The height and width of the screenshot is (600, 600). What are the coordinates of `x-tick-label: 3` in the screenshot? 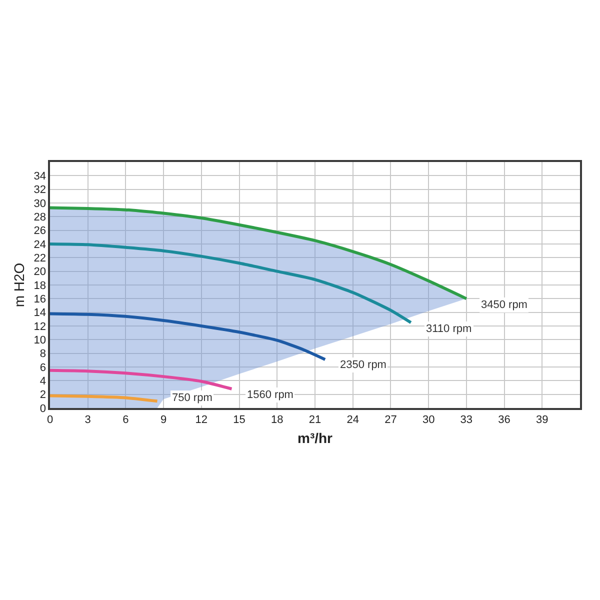 It's located at (87, 420).